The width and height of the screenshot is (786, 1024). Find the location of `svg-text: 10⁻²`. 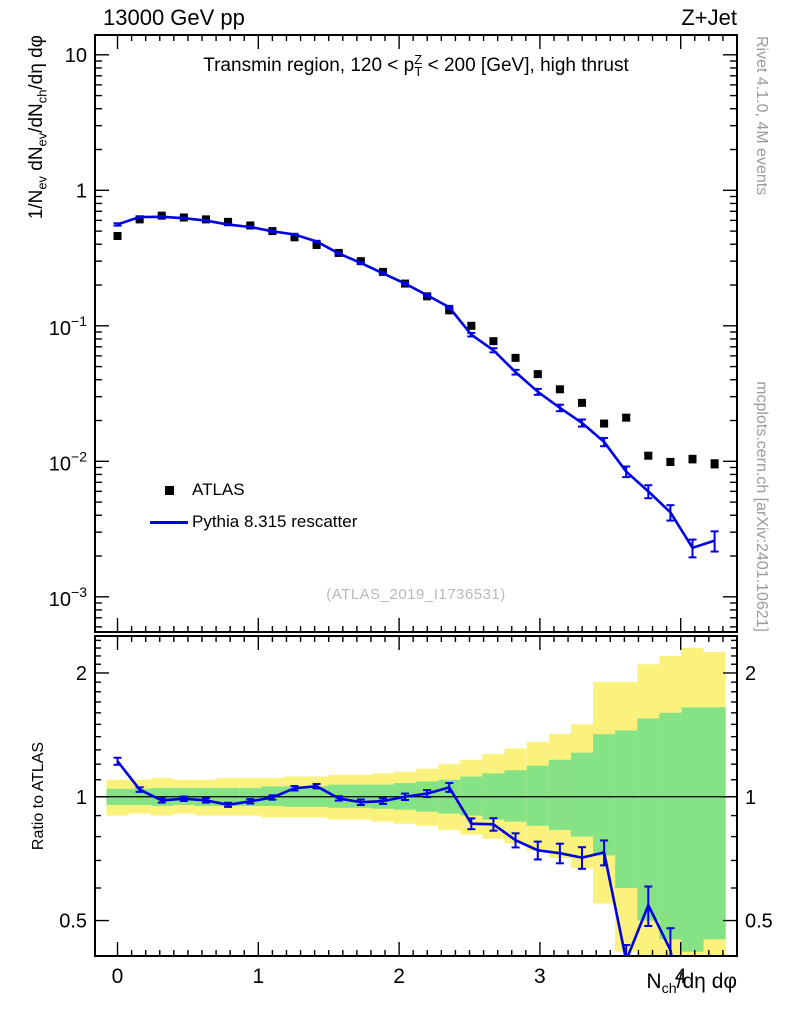

svg-text: 10⁻² is located at coordinates (68, 461).